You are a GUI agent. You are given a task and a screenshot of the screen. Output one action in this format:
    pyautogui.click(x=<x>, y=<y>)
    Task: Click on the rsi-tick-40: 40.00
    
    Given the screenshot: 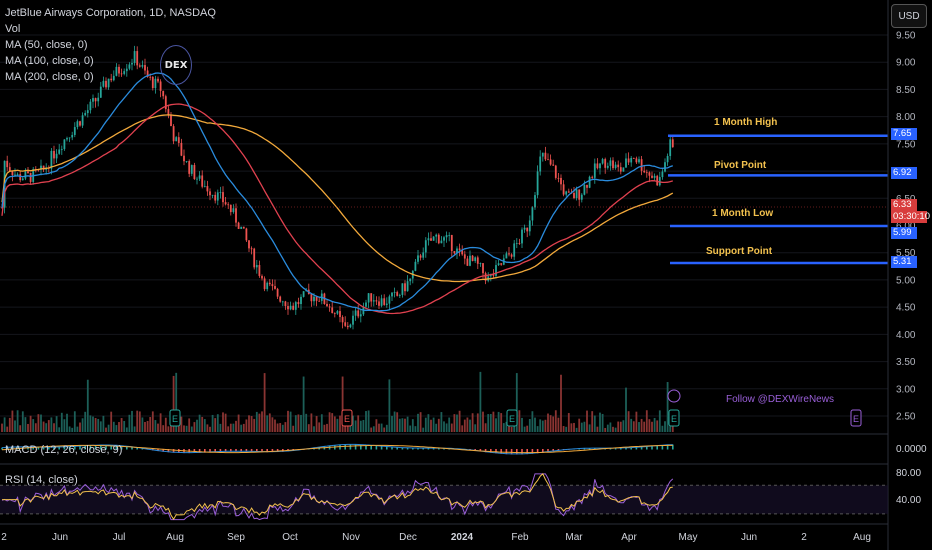 What is the action you would take?
    pyautogui.click(x=909, y=500)
    